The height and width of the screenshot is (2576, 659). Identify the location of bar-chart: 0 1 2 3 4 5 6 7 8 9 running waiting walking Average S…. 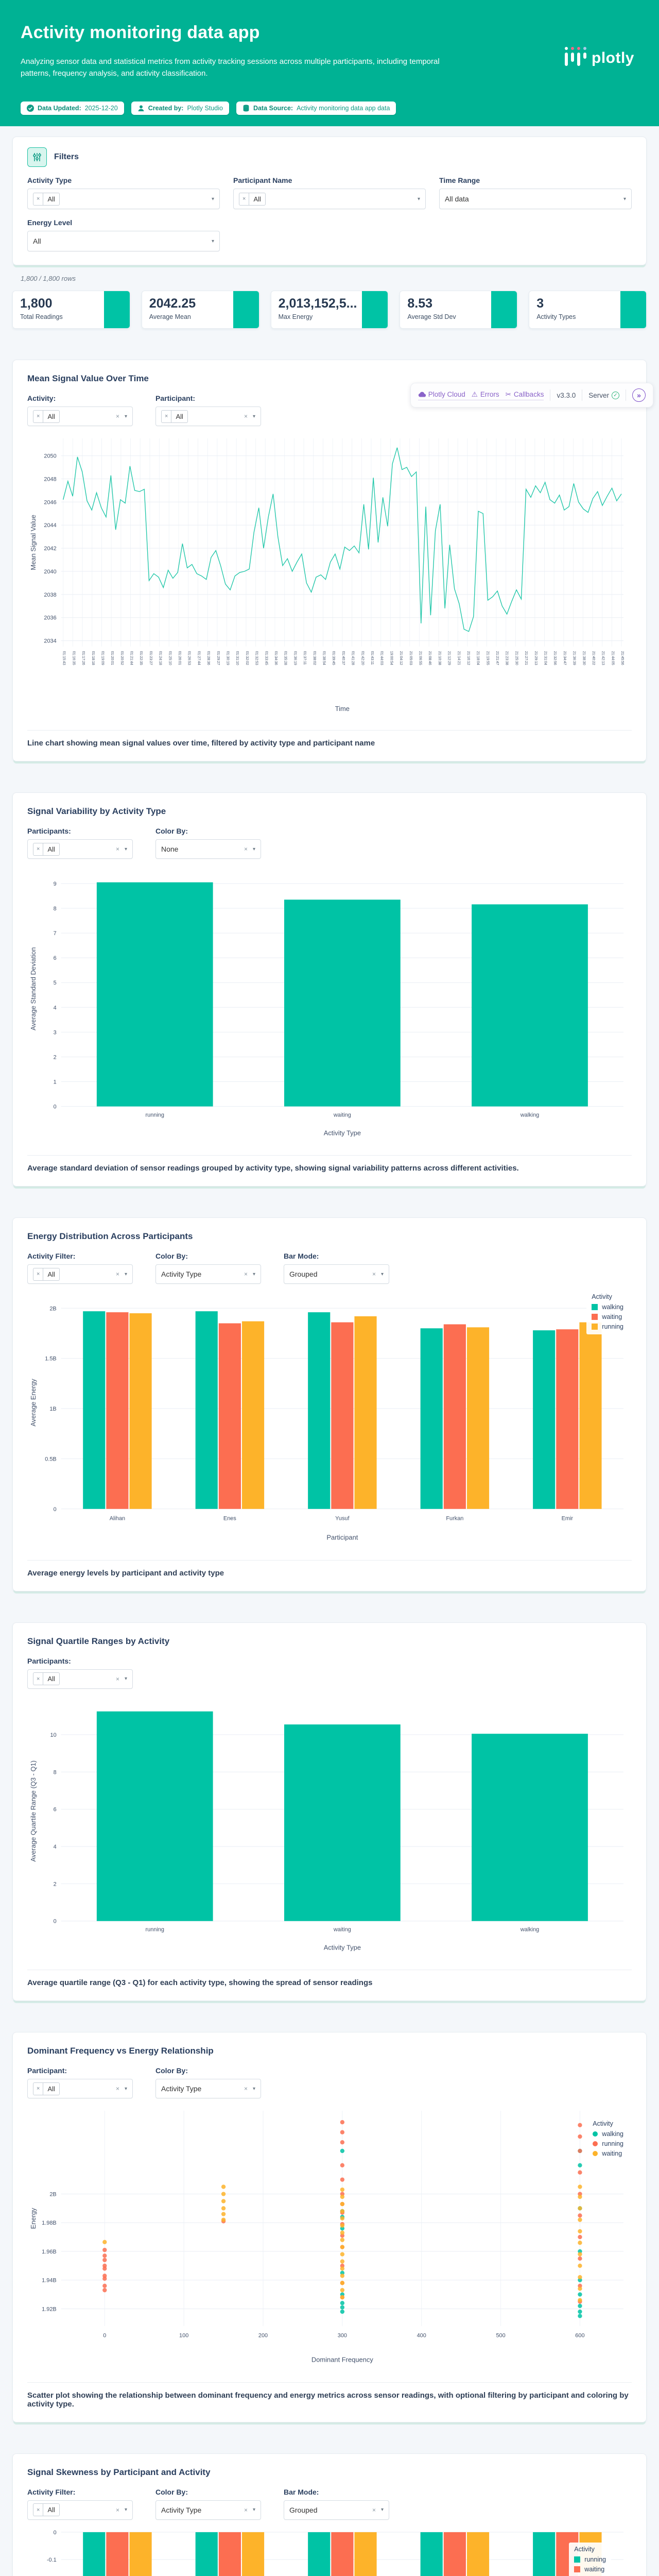
(329, 1005).